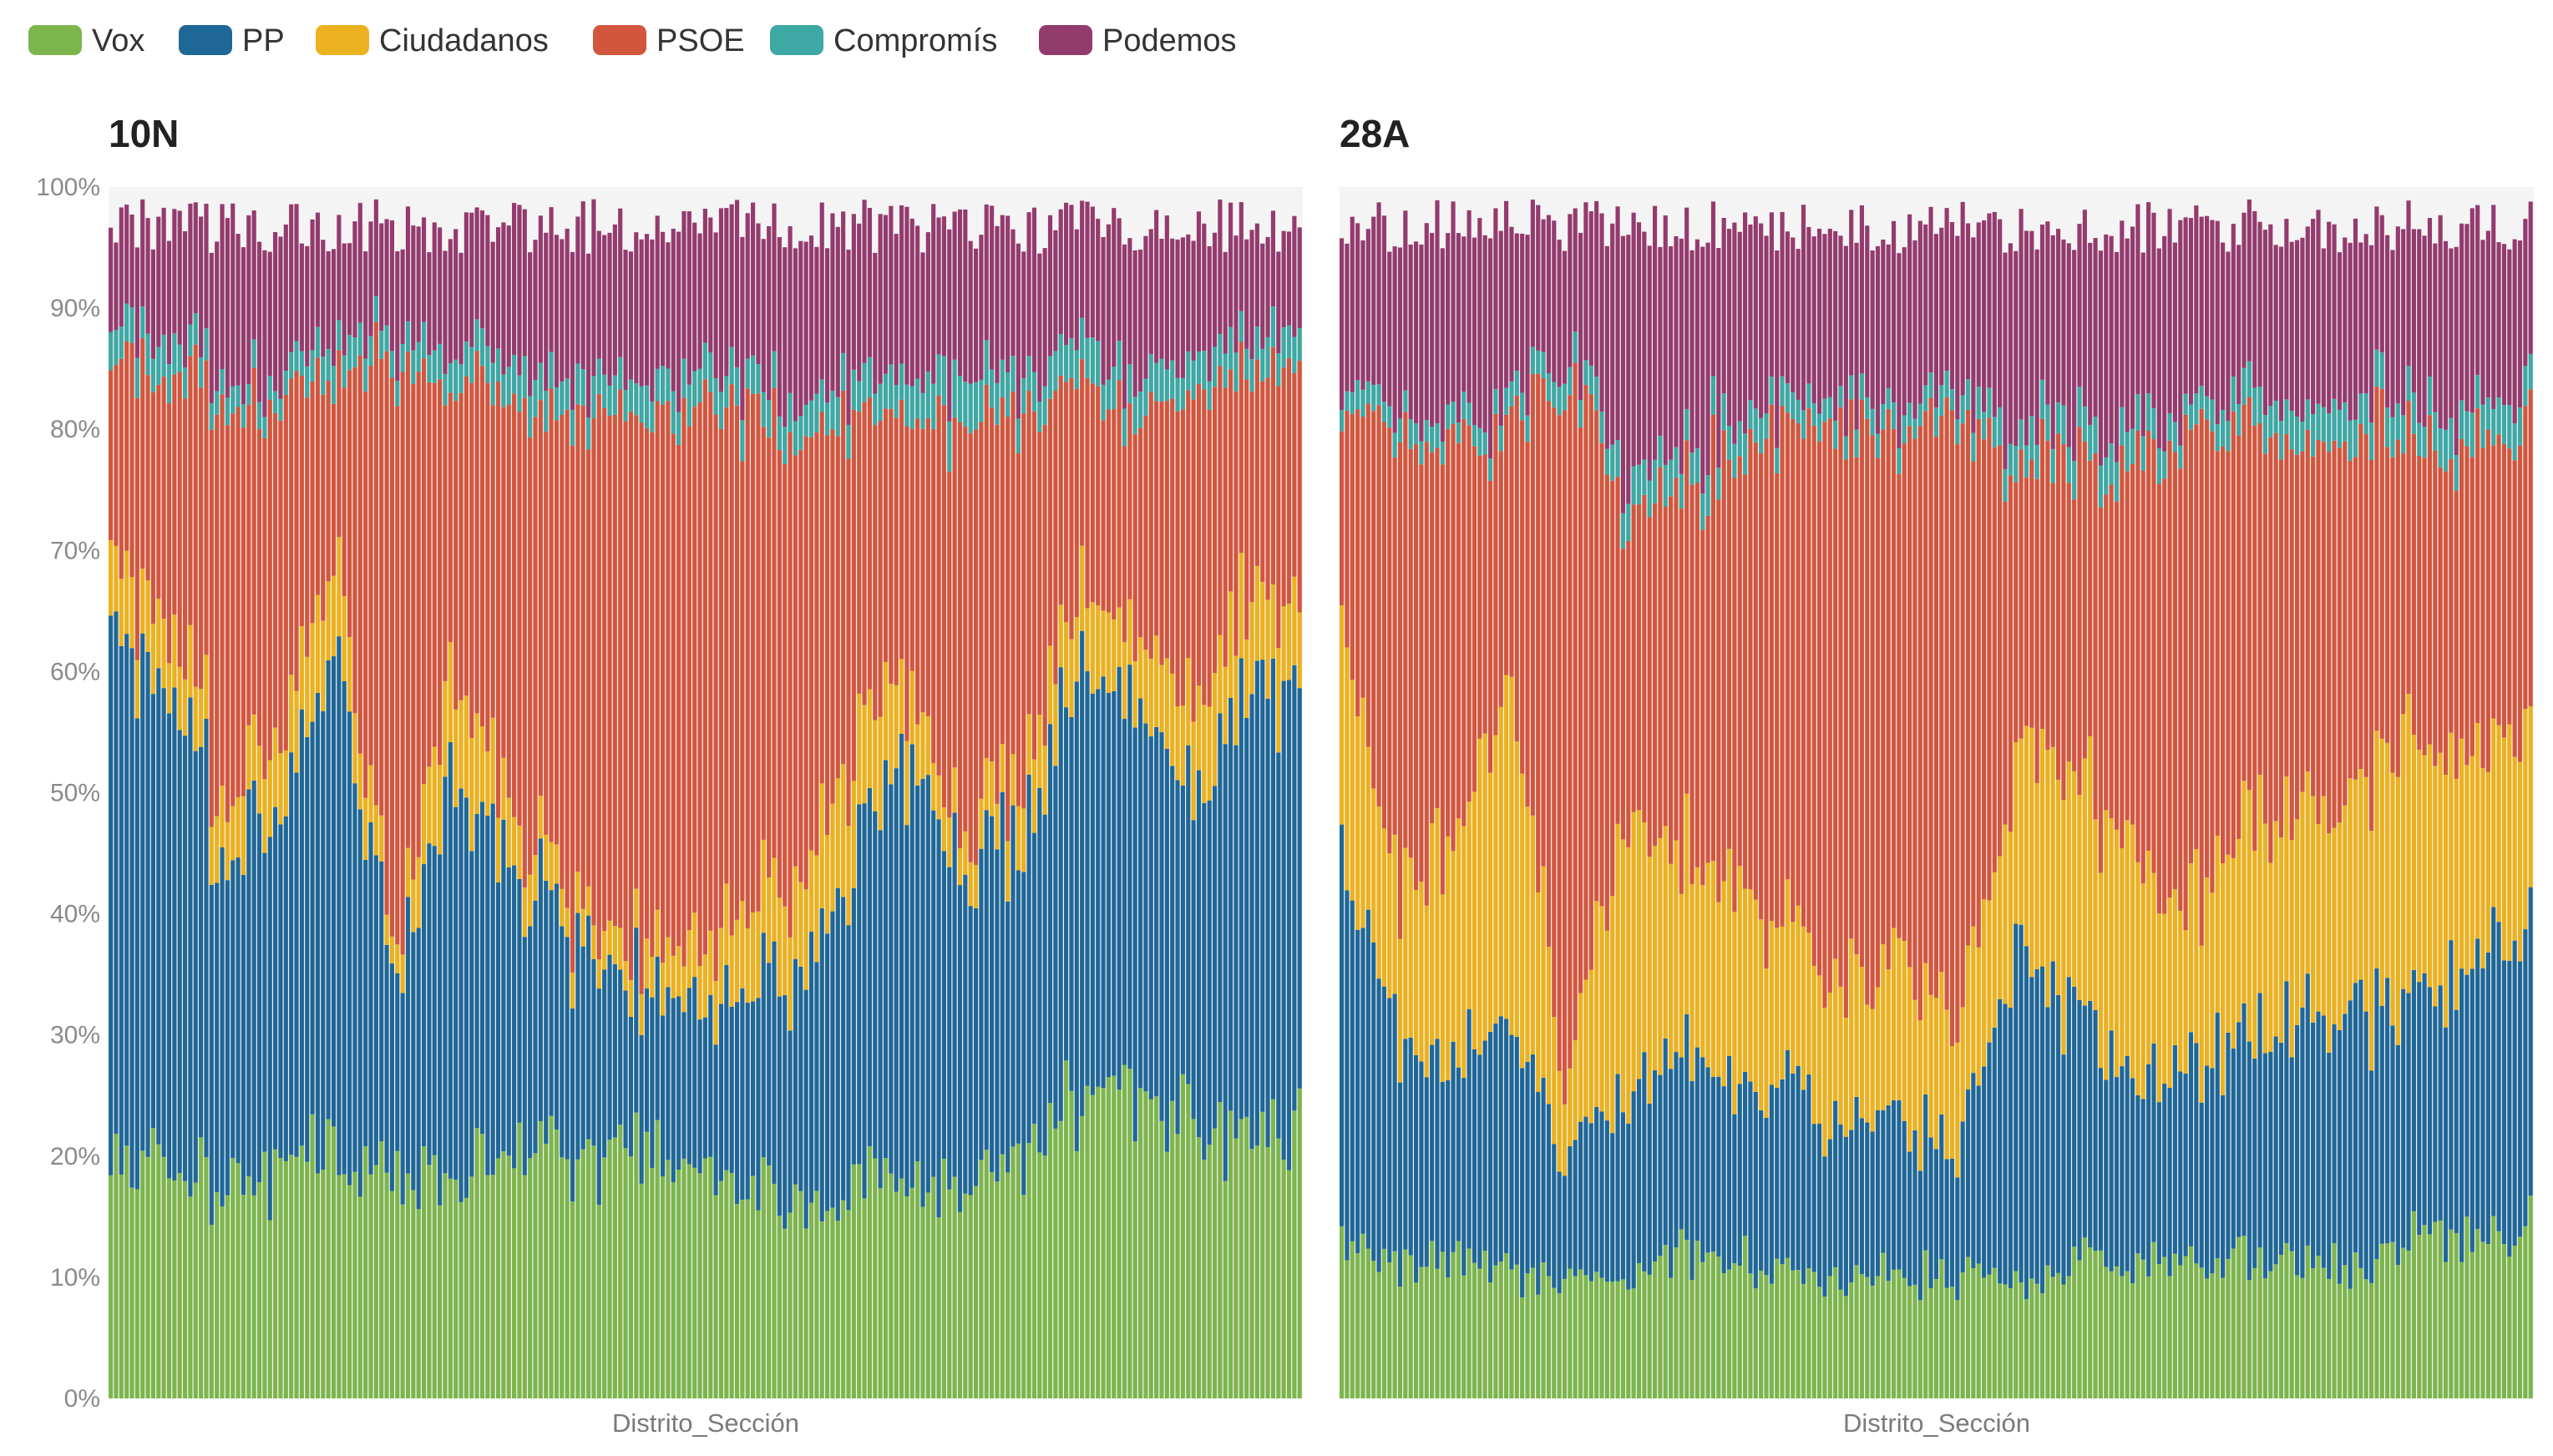 The width and height of the screenshot is (2553, 1456). What do you see at coordinates (433, 40) in the screenshot?
I see `legend-item-ciudadanos: Ciudadanos` at bounding box center [433, 40].